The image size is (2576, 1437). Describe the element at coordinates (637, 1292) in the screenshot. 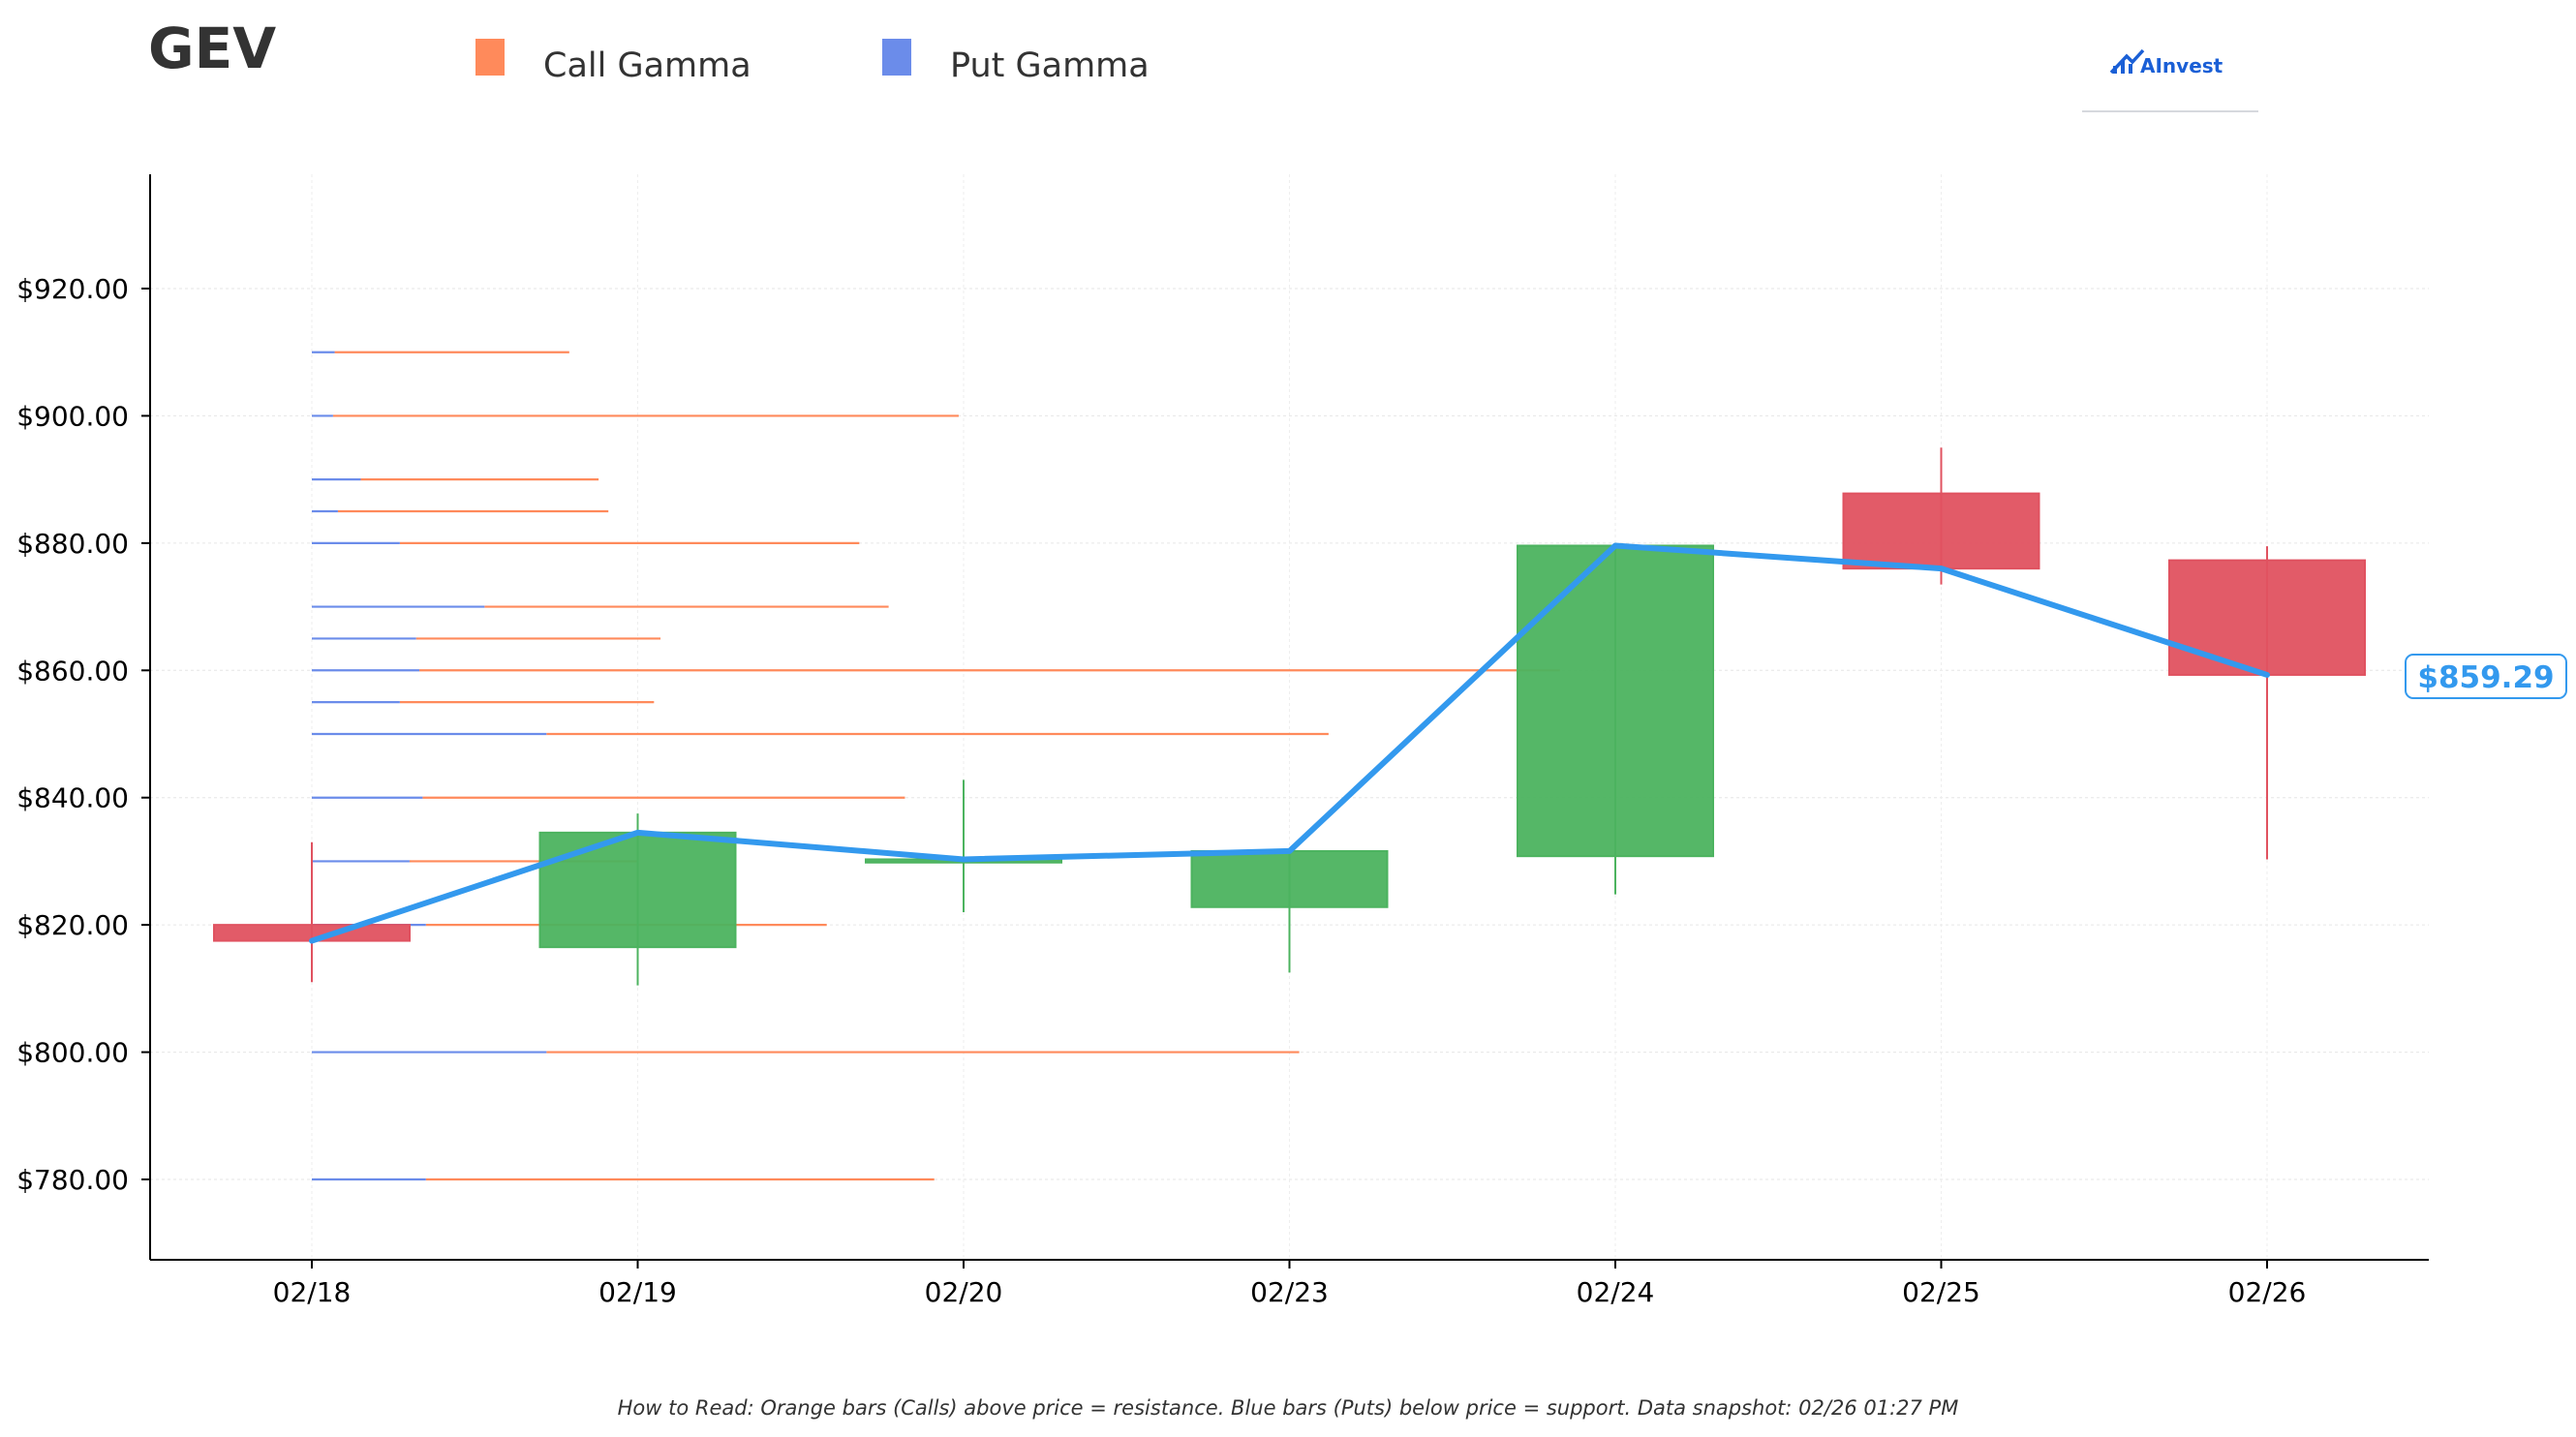

I see `x-tick-label: 02/19` at that location.